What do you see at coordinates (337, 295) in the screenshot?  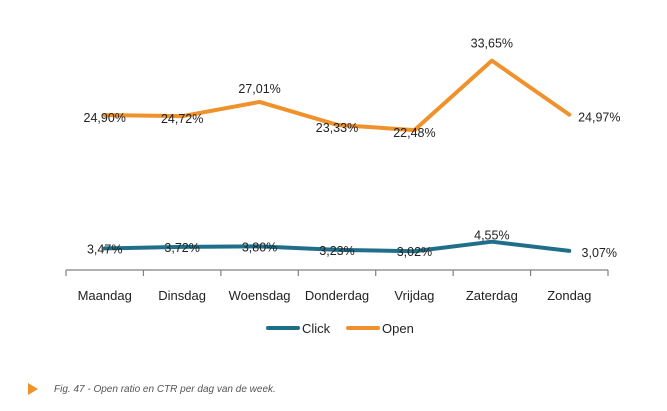 I see `x-tick-label: Donderdag` at bounding box center [337, 295].